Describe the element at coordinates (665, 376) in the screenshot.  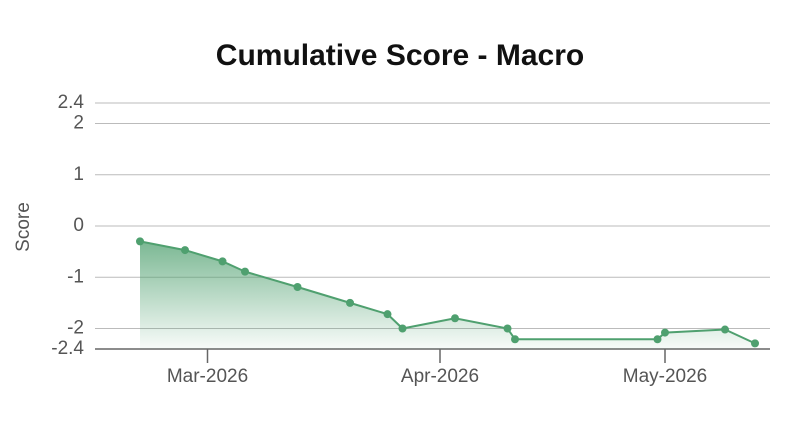
I see `x-tick-label: May-2026` at that location.